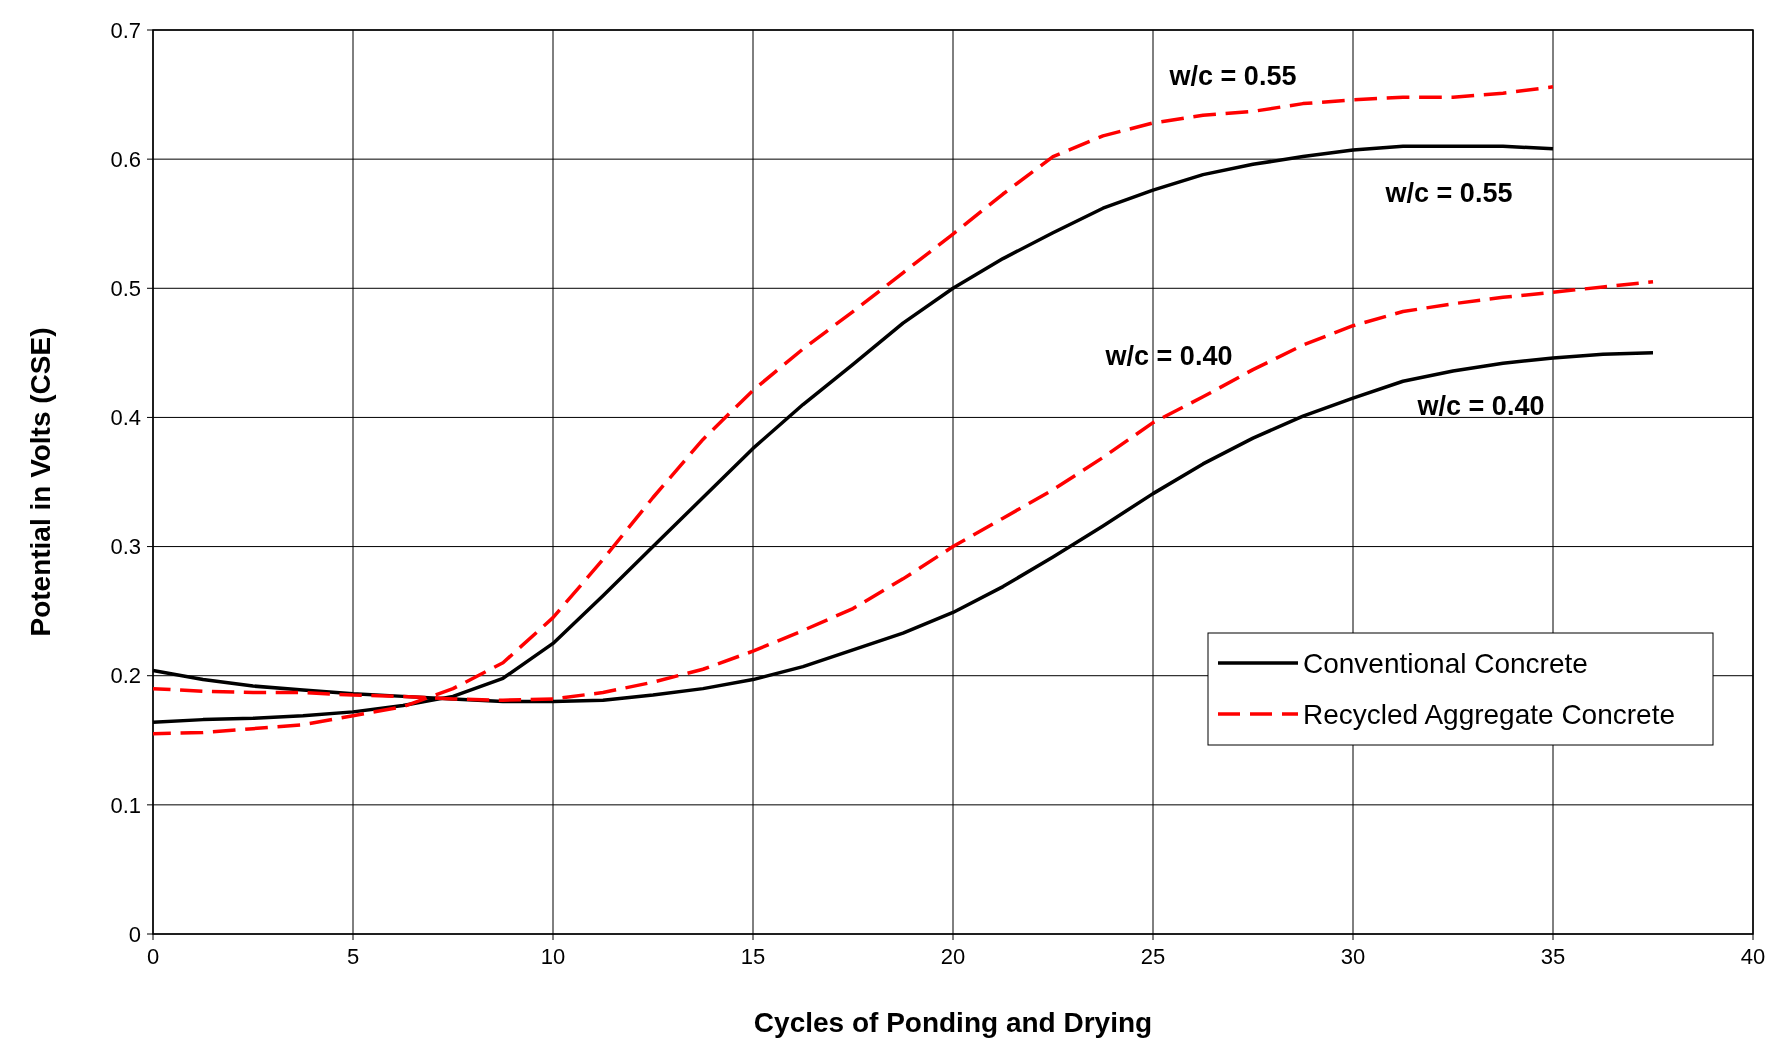 This screenshot has height=1047, width=1778. I want to click on legend-label: Conventional Concrete, so click(1445, 663).